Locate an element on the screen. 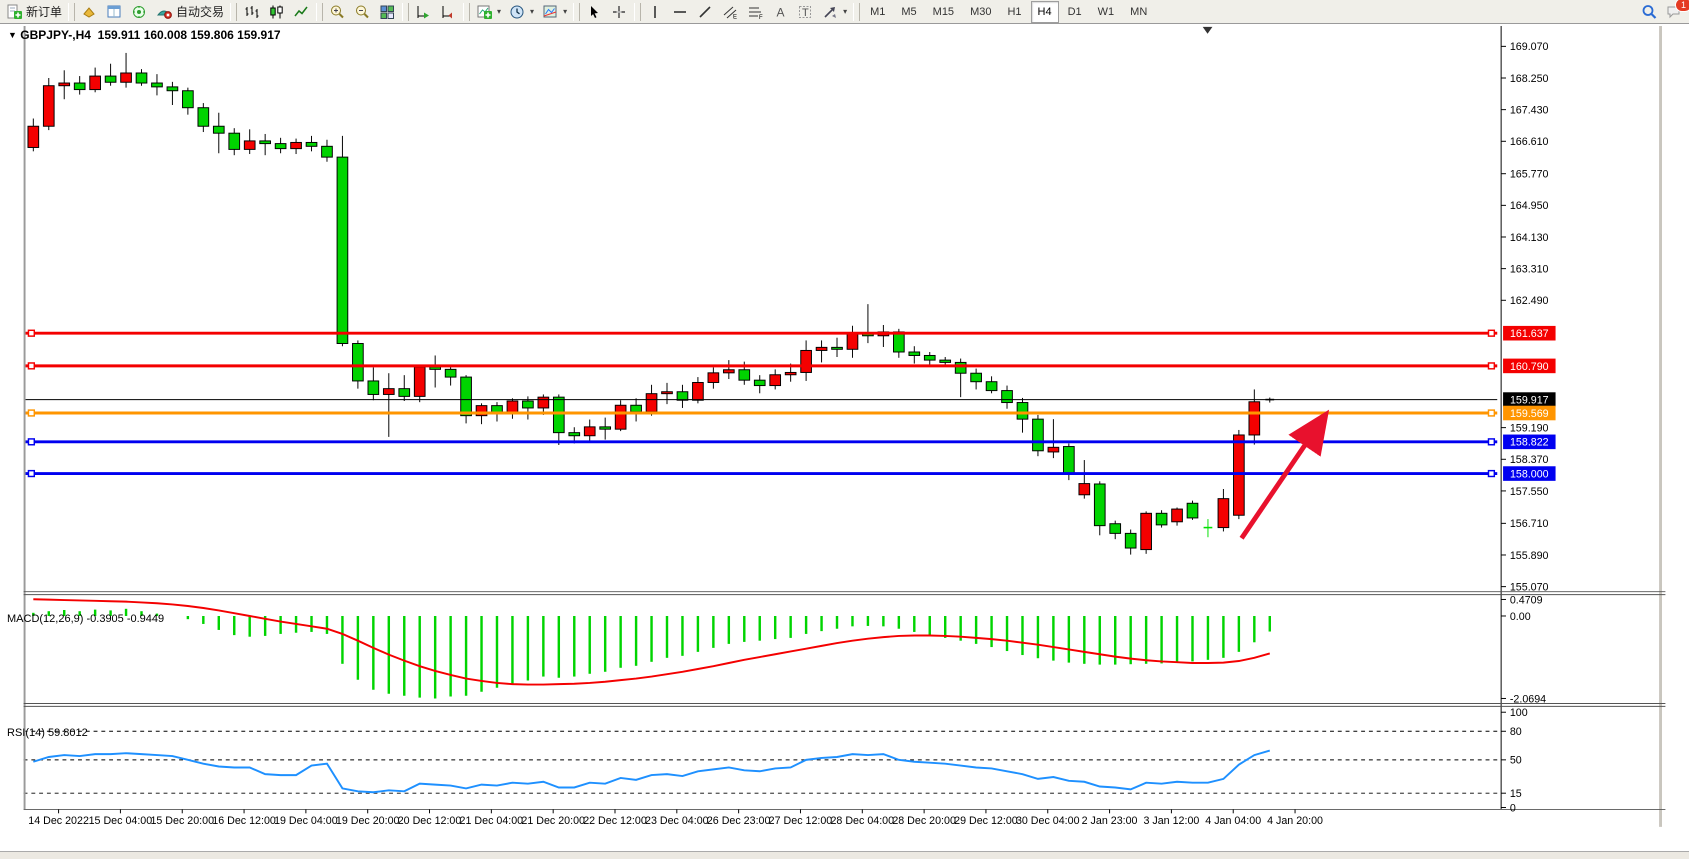  hline-161.637 is located at coordinates (761, 333).